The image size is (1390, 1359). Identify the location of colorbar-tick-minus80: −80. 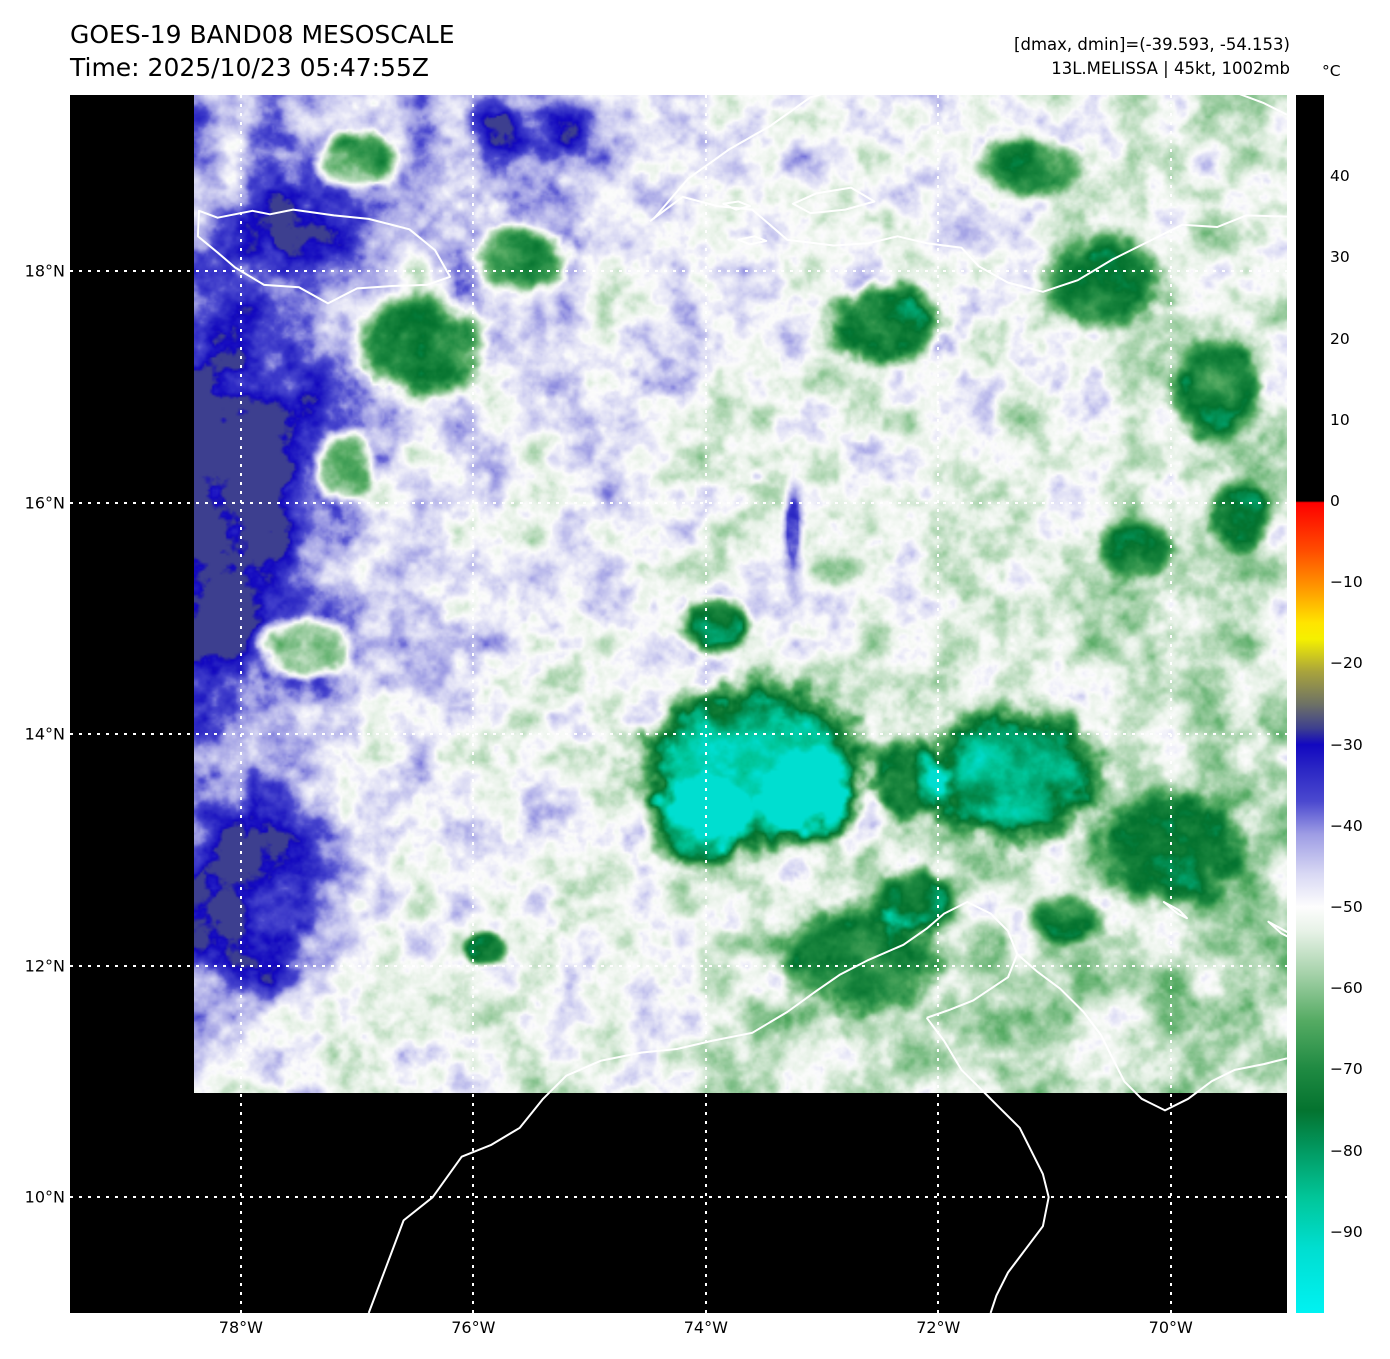
(1346, 1150).